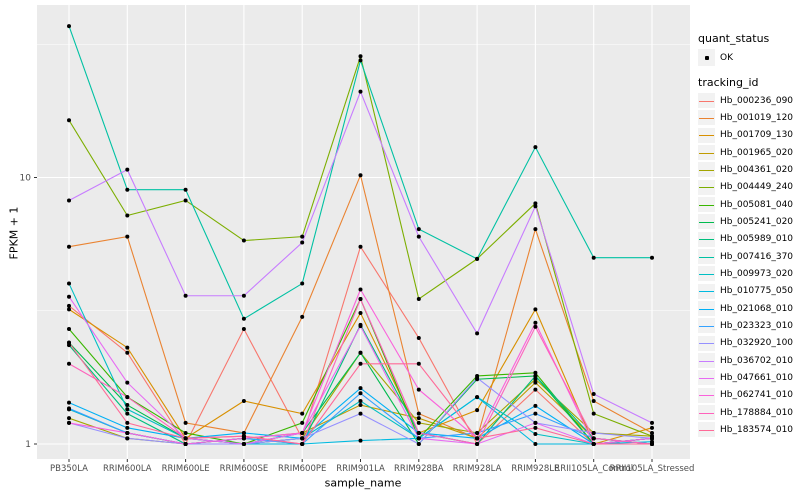 The width and height of the screenshot is (800, 500). What do you see at coordinates (757, 135) in the screenshot?
I see `legend-label: Hb_001709_130` at bounding box center [757, 135].